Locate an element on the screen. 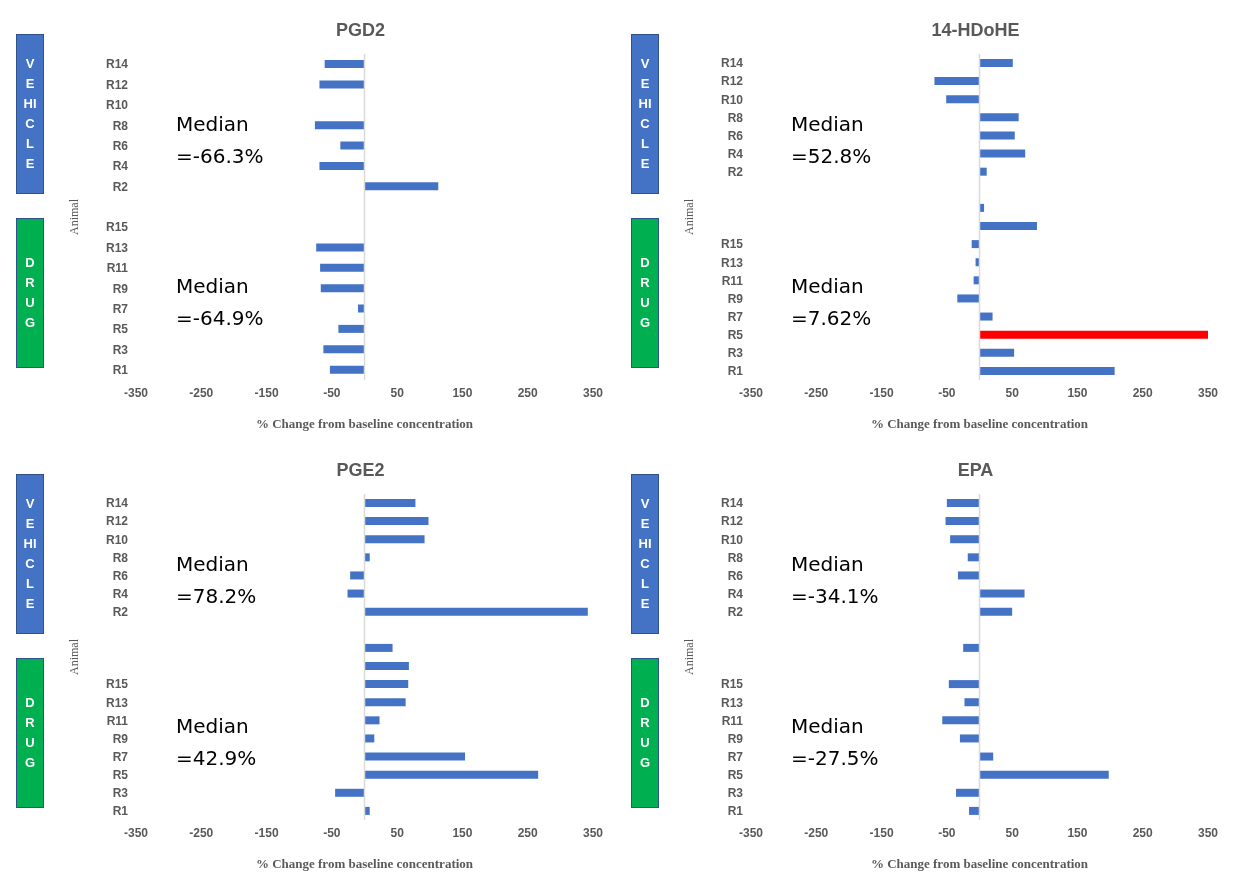 The width and height of the screenshot is (1244, 873). annotation: Median =-27.5% is located at coordinates (835, 742).